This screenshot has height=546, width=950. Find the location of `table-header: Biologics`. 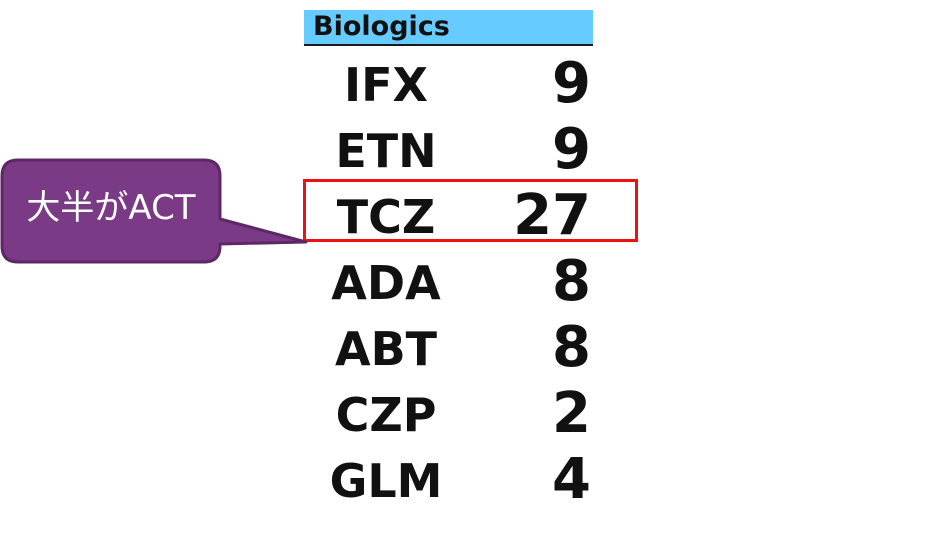

table-header: Biologics is located at coordinates (448, 28).